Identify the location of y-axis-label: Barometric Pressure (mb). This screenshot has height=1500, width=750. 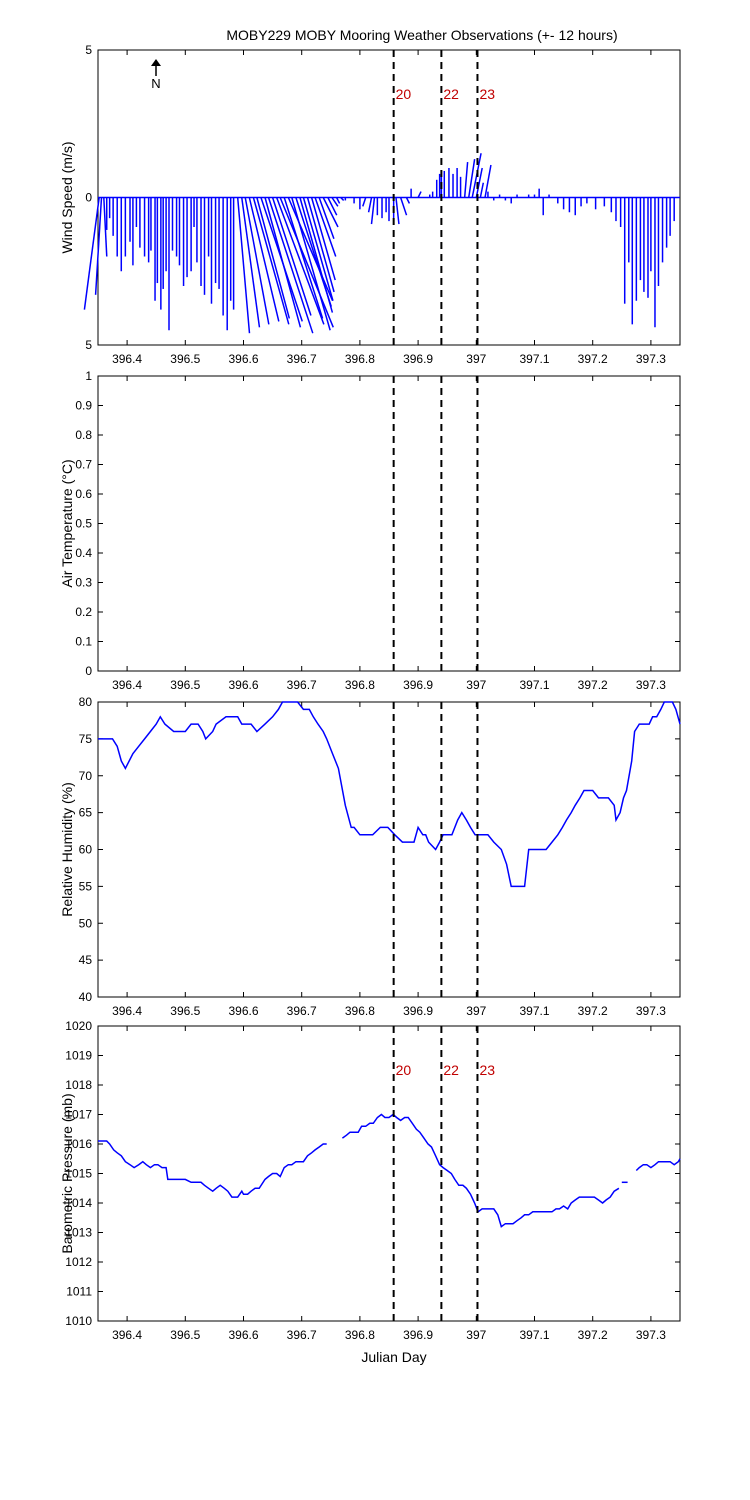
(67, 1173).